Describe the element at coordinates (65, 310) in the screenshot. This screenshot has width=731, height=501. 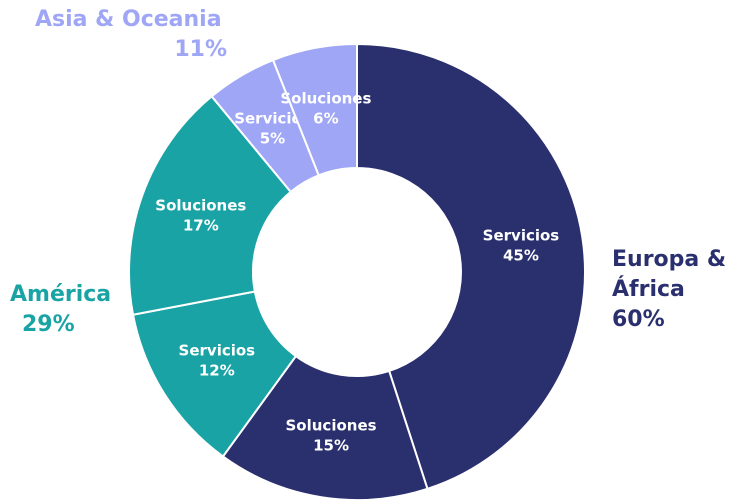
I see `group-label: América 29%` at that location.